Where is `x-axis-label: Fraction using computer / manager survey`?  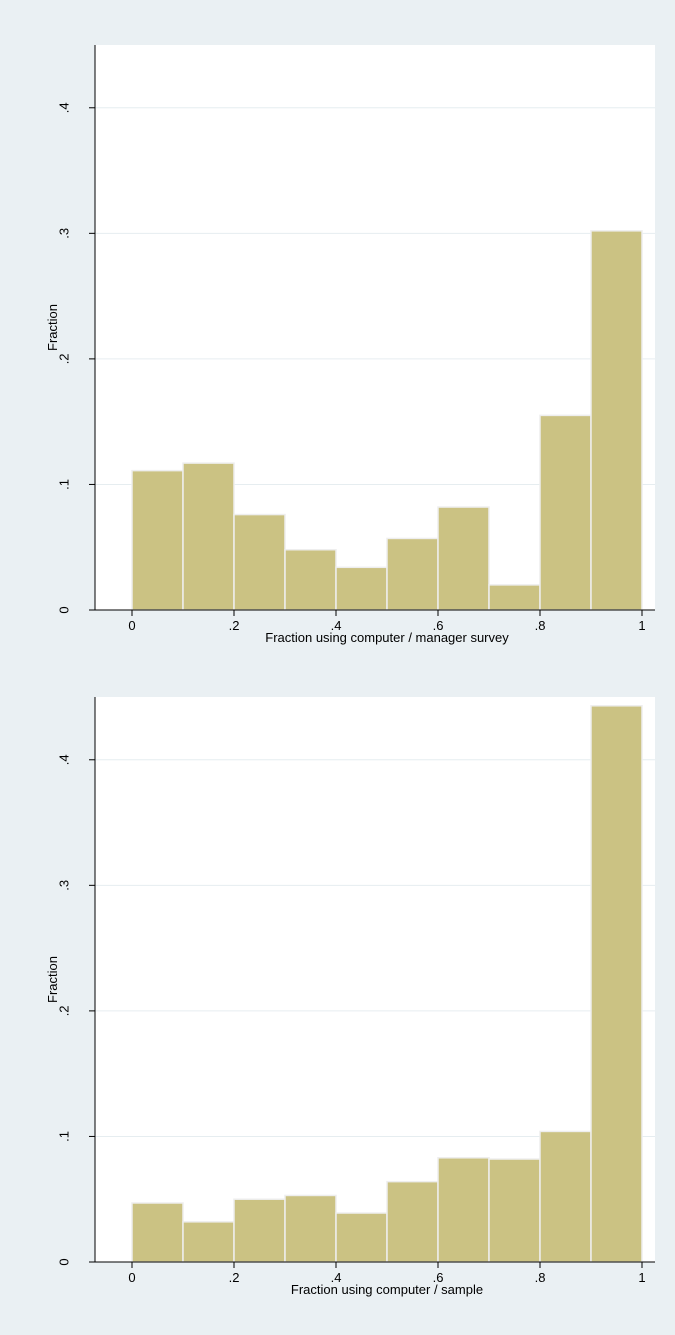 x-axis-label: Fraction using computer / manager survey is located at coordinates (387, 637).